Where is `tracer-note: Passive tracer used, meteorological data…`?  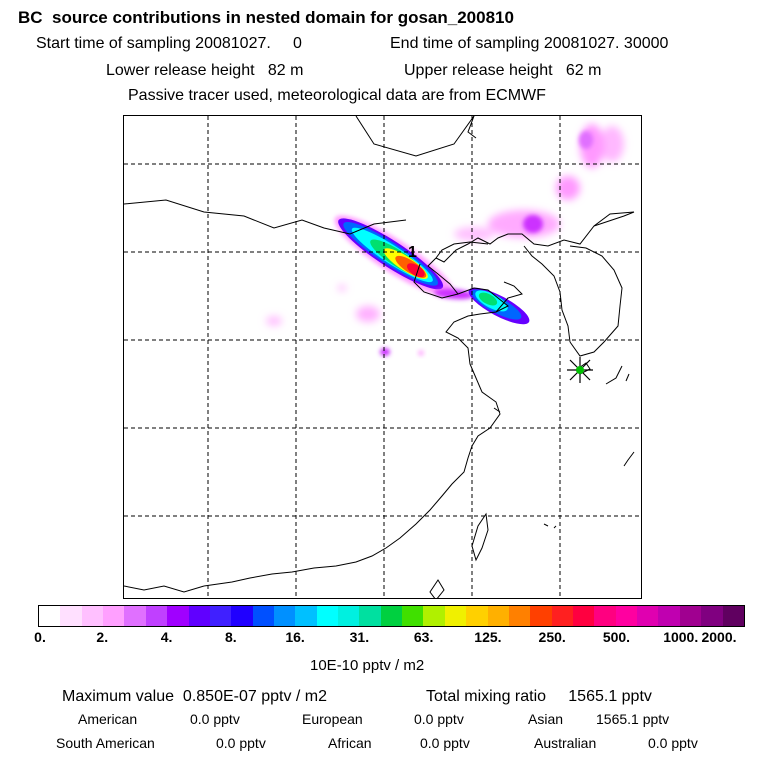
tracer-note: Passive tracer used, meteorological data… is located at coordinates (337, 95).